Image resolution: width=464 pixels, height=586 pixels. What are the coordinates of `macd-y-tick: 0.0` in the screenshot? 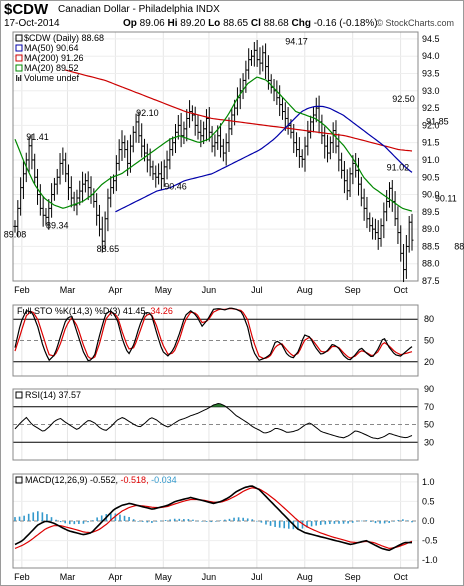 It's located at (428, 521).